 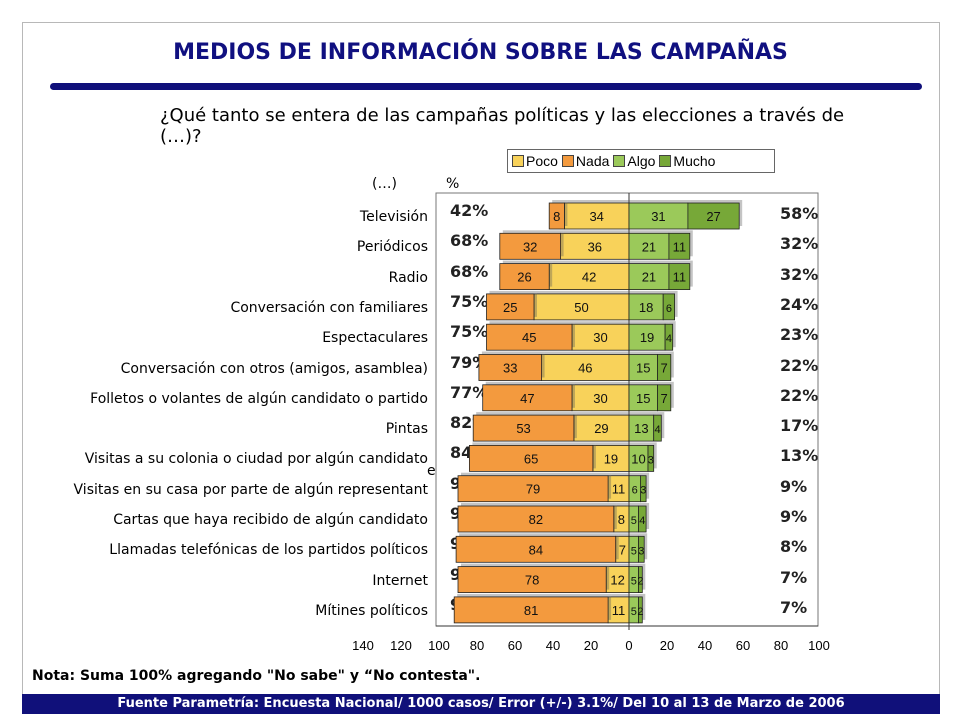 I want to click on row-3-mucho-bar-label: 6, so click(x=669, y=309).